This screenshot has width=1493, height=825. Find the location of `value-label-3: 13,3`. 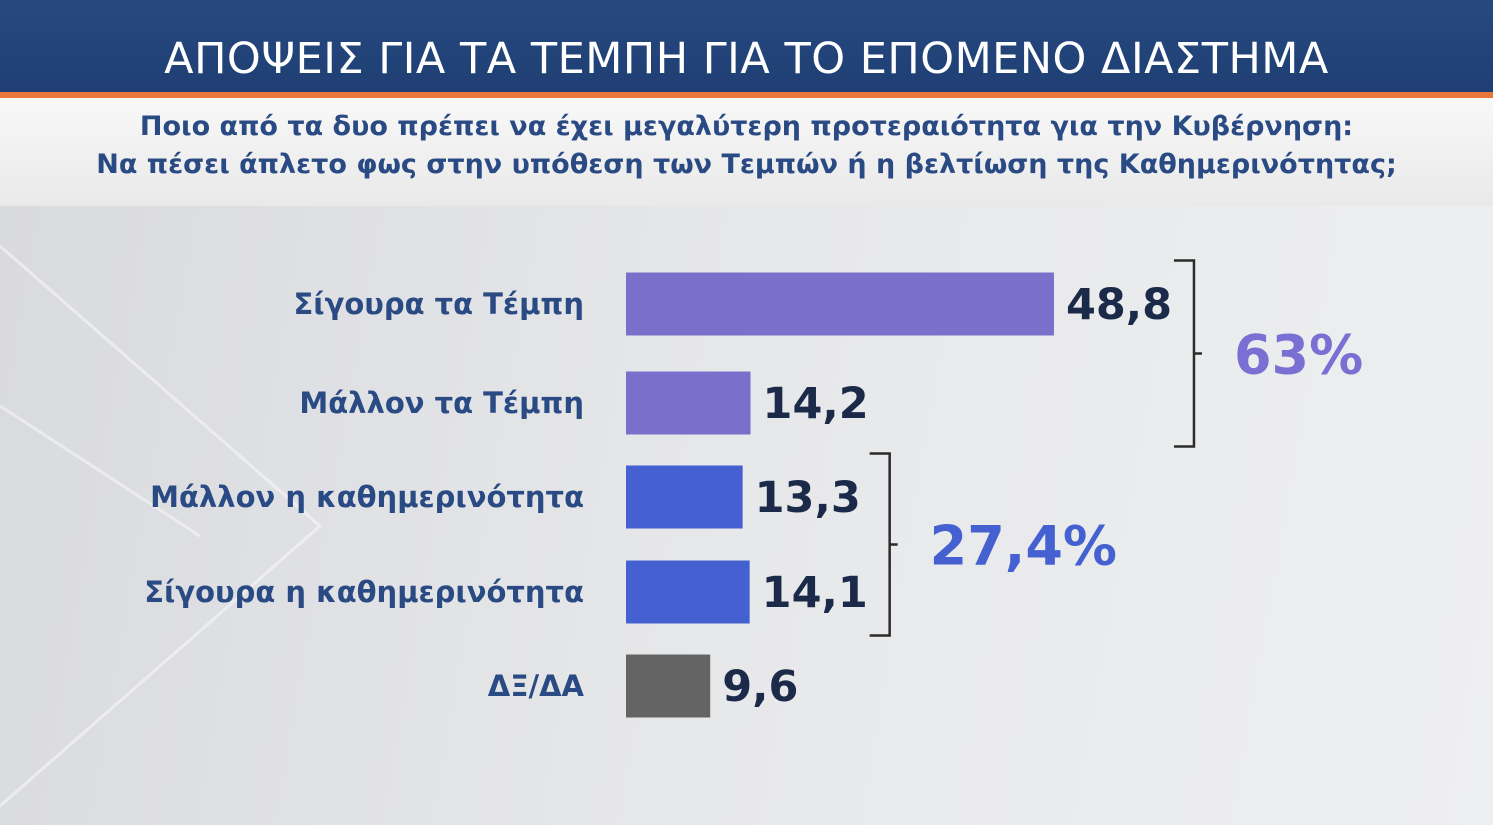

value-label-3: 13,3 is located at coordinates (808, 498).